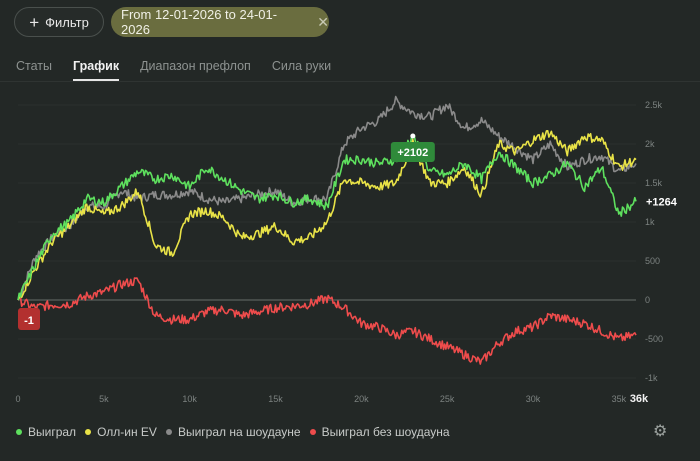 This screenshot has height=461, width=700. I want to click on peak-marker, so click(413, 136).